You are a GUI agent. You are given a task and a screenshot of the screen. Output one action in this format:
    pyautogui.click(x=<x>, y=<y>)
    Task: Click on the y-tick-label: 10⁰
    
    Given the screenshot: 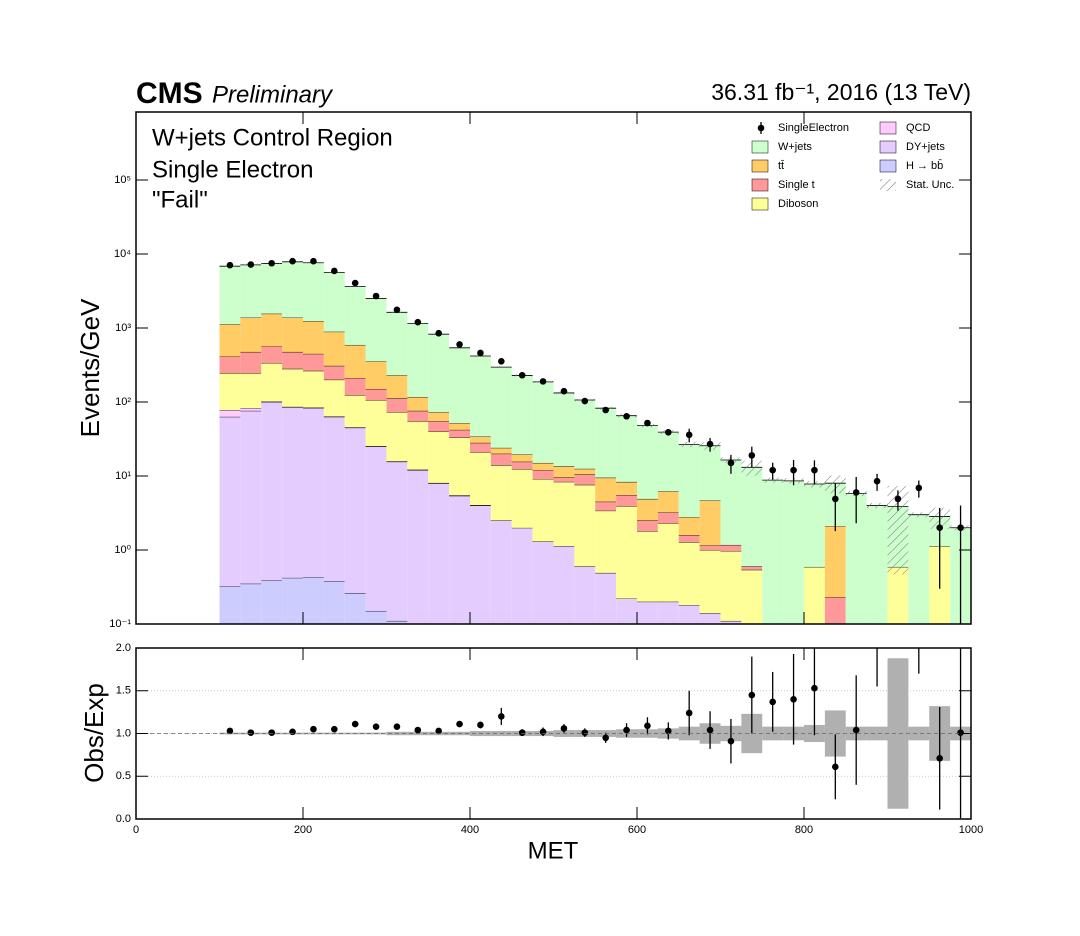 What is the action you would take?
    pyautogui.click(x=122, y=550)
    